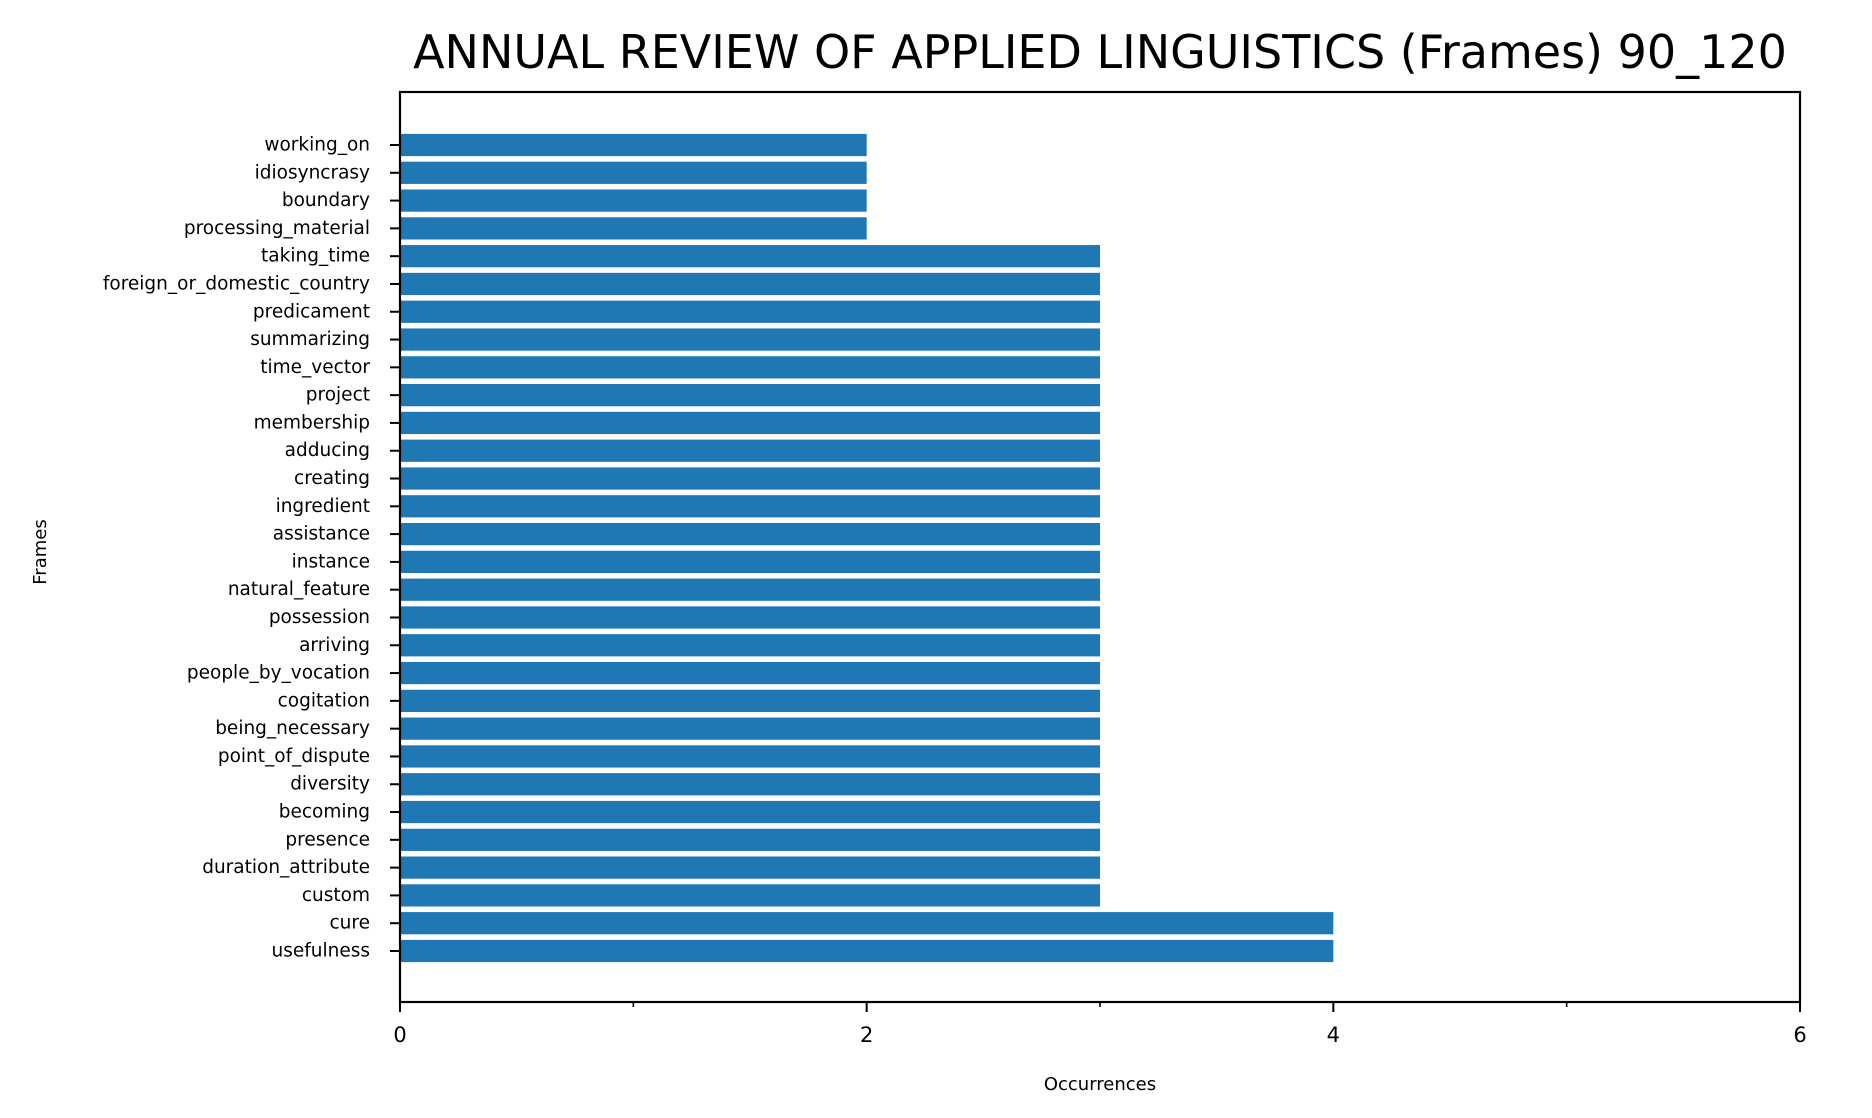  I want to click on y-tick-label: custom, so click(336, 895).